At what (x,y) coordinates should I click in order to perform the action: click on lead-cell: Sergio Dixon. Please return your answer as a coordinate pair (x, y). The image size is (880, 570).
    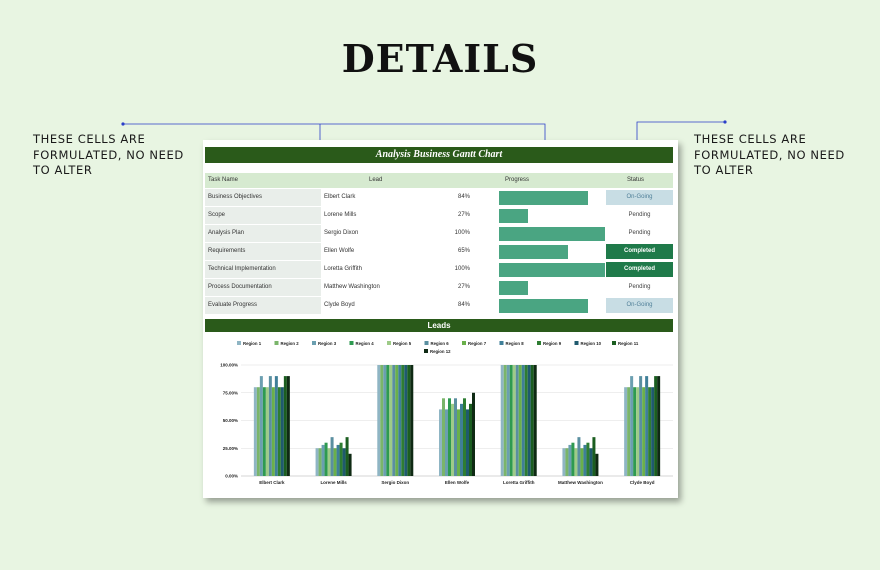
    Looking at the image, I should click on (341, 233).